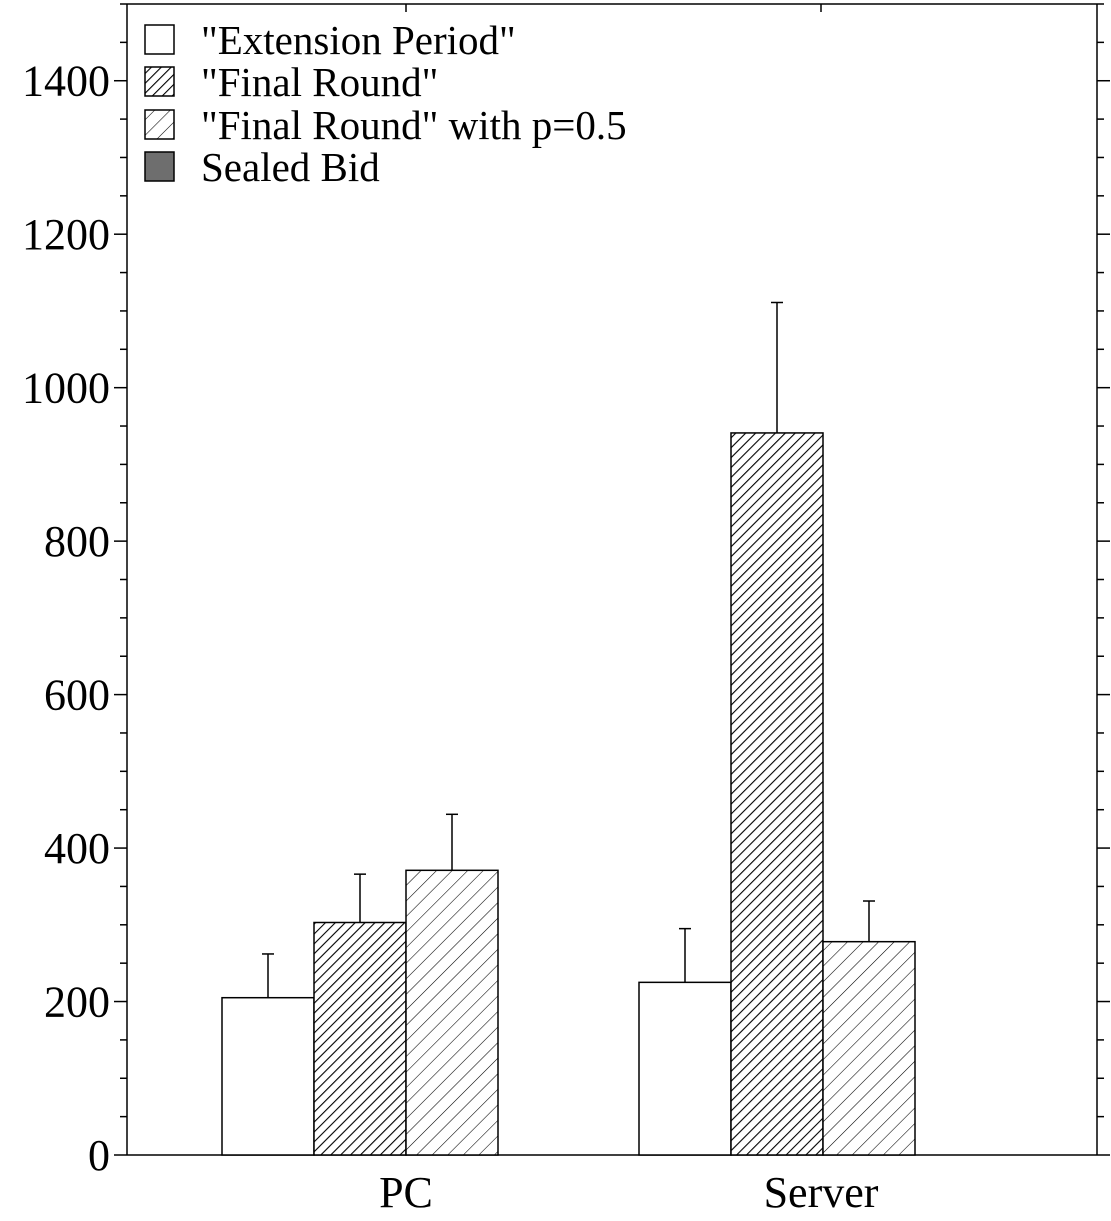  What do you see at coordinates (358, 40) in the screenshot?
I see `legend-label: "Extension Period"` at bounding box center [358, 40].